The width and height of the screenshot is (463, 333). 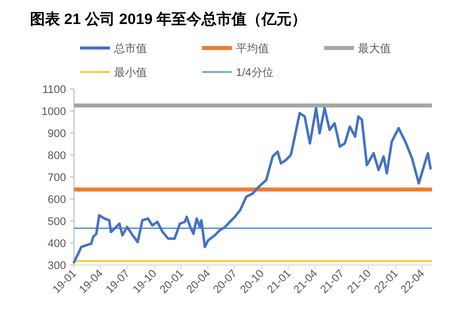 I want to click on y-tick-label: 500, so click(x=57, y=222).